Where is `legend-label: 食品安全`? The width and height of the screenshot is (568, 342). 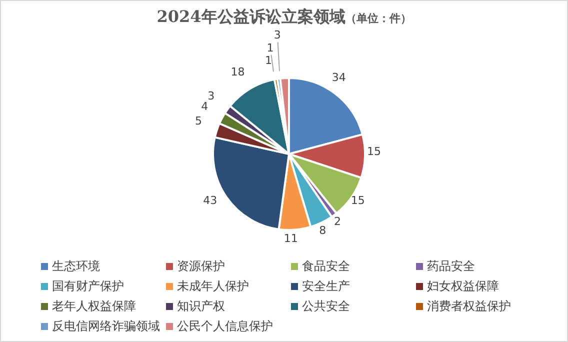
legend-label: 食品安全 is located at coordinates (326, 266).